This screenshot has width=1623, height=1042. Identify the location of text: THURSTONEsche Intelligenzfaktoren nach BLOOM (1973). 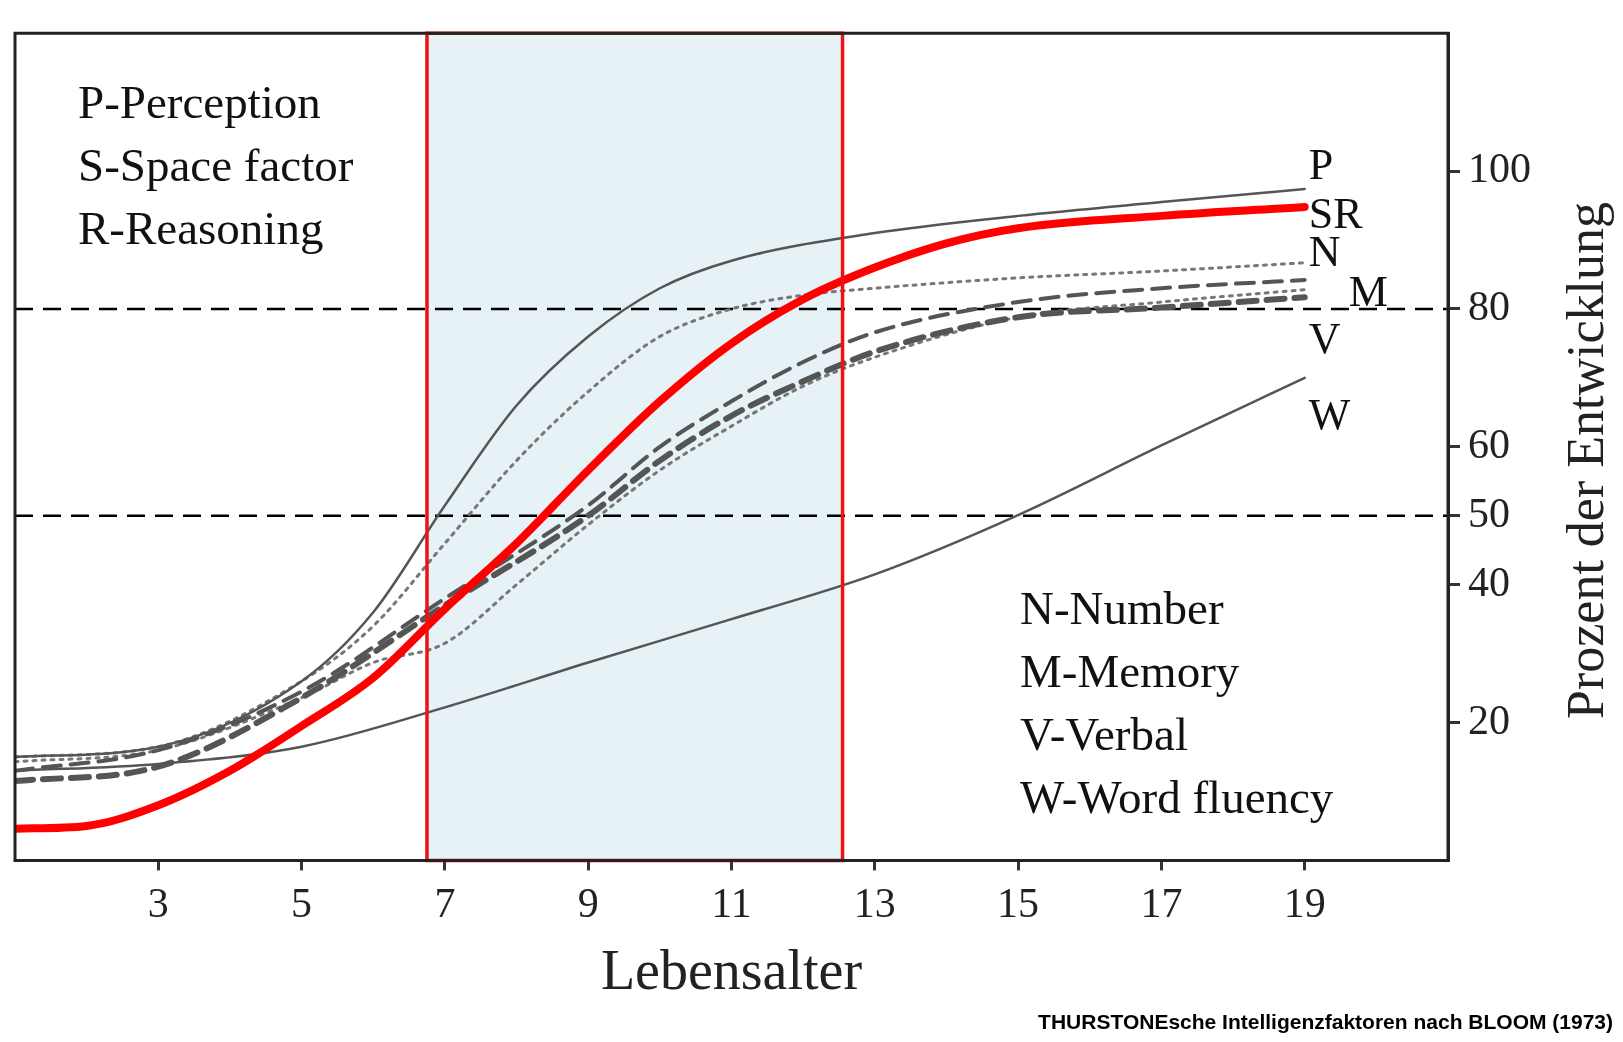
(1325, 1022).